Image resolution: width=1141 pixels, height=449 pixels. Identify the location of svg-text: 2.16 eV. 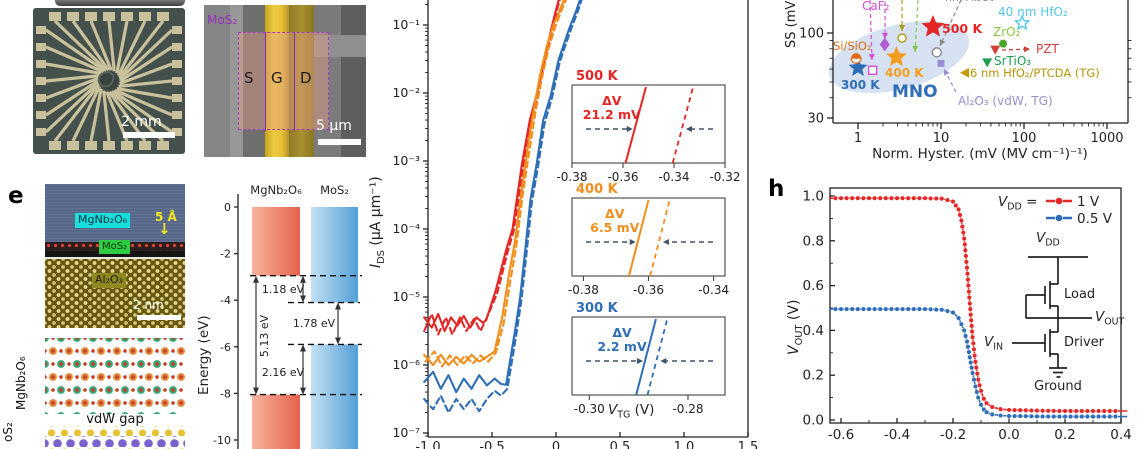
(283, 372).